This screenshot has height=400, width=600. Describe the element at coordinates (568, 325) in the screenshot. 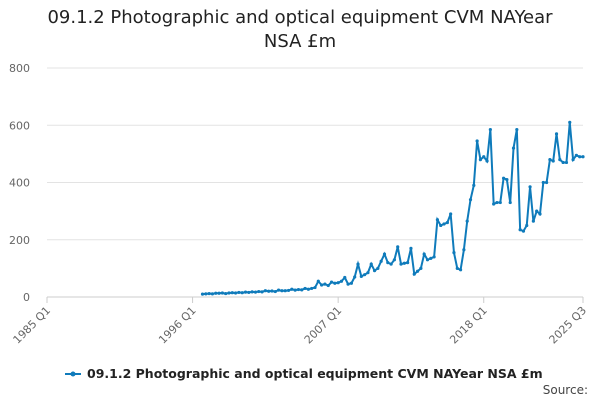

I see `x-tick-label: 2025 Q3` at that location.